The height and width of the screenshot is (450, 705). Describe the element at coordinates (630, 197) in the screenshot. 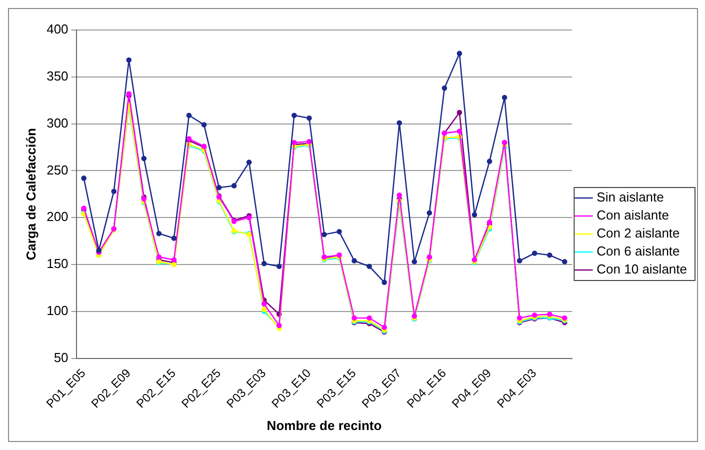

I see `legend-label: Sin aislante` at that location.